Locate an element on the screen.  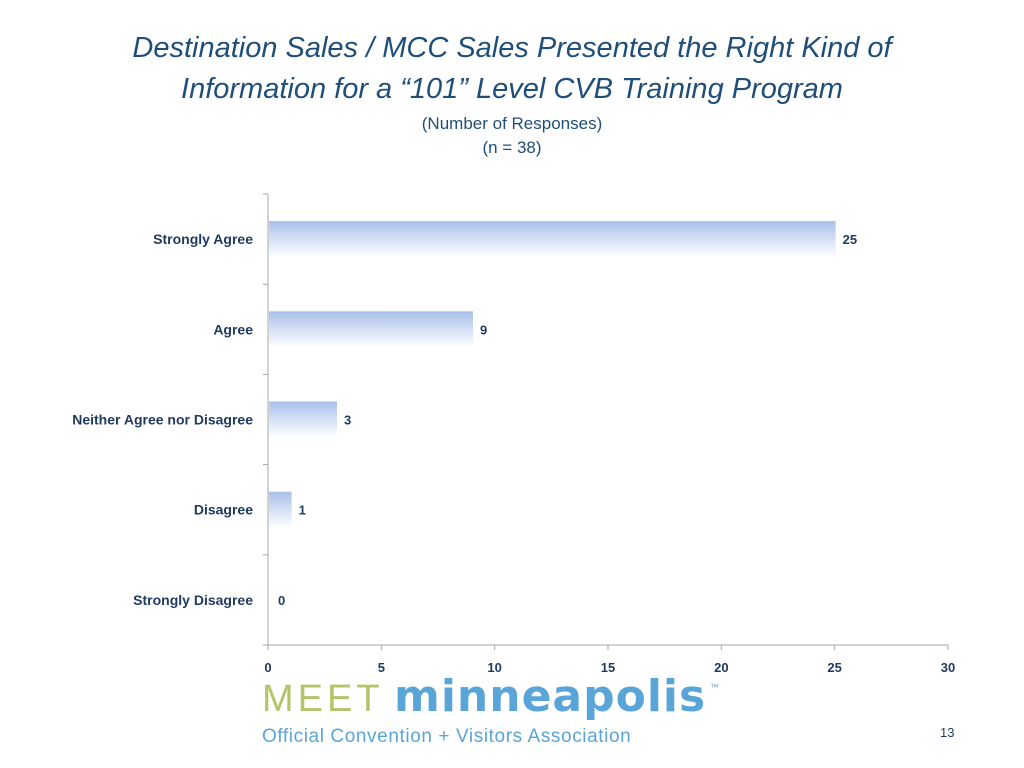
slide-subtitle: (Number of Responses) (n = 38) is located at coordinates (512, 136).